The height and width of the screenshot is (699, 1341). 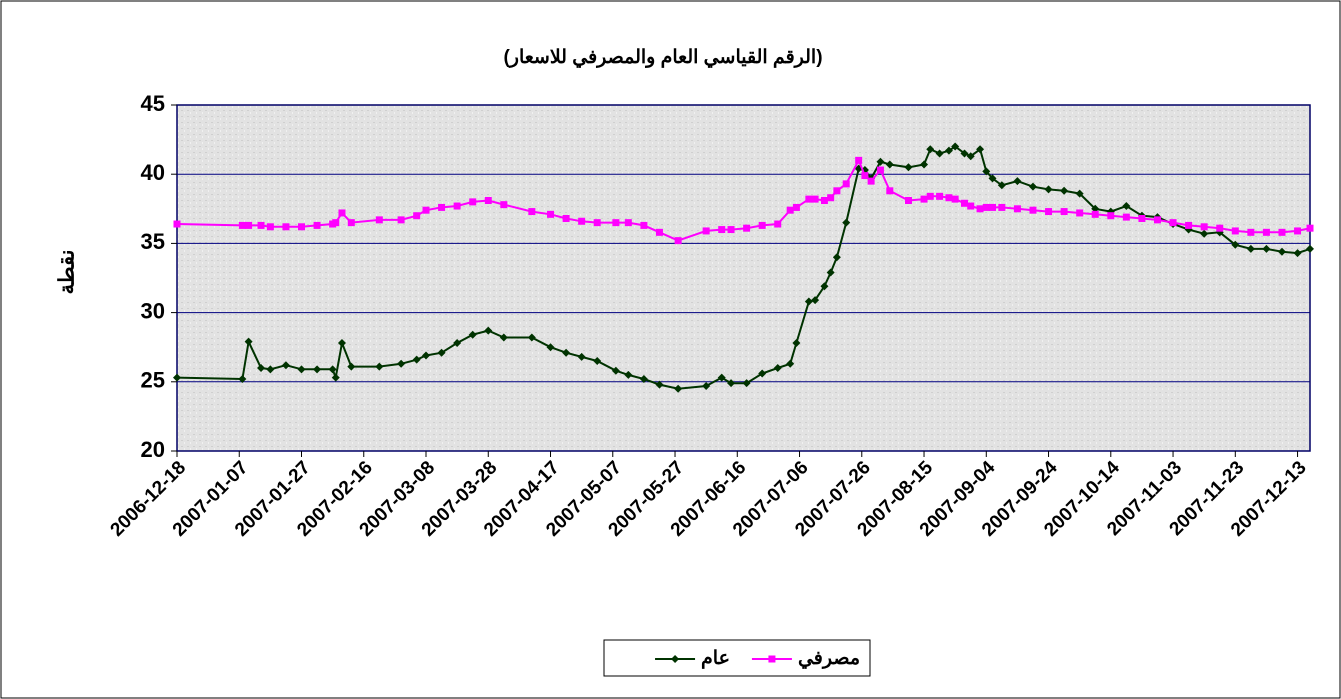 I want to click on legend, so click(x=737, y=658).